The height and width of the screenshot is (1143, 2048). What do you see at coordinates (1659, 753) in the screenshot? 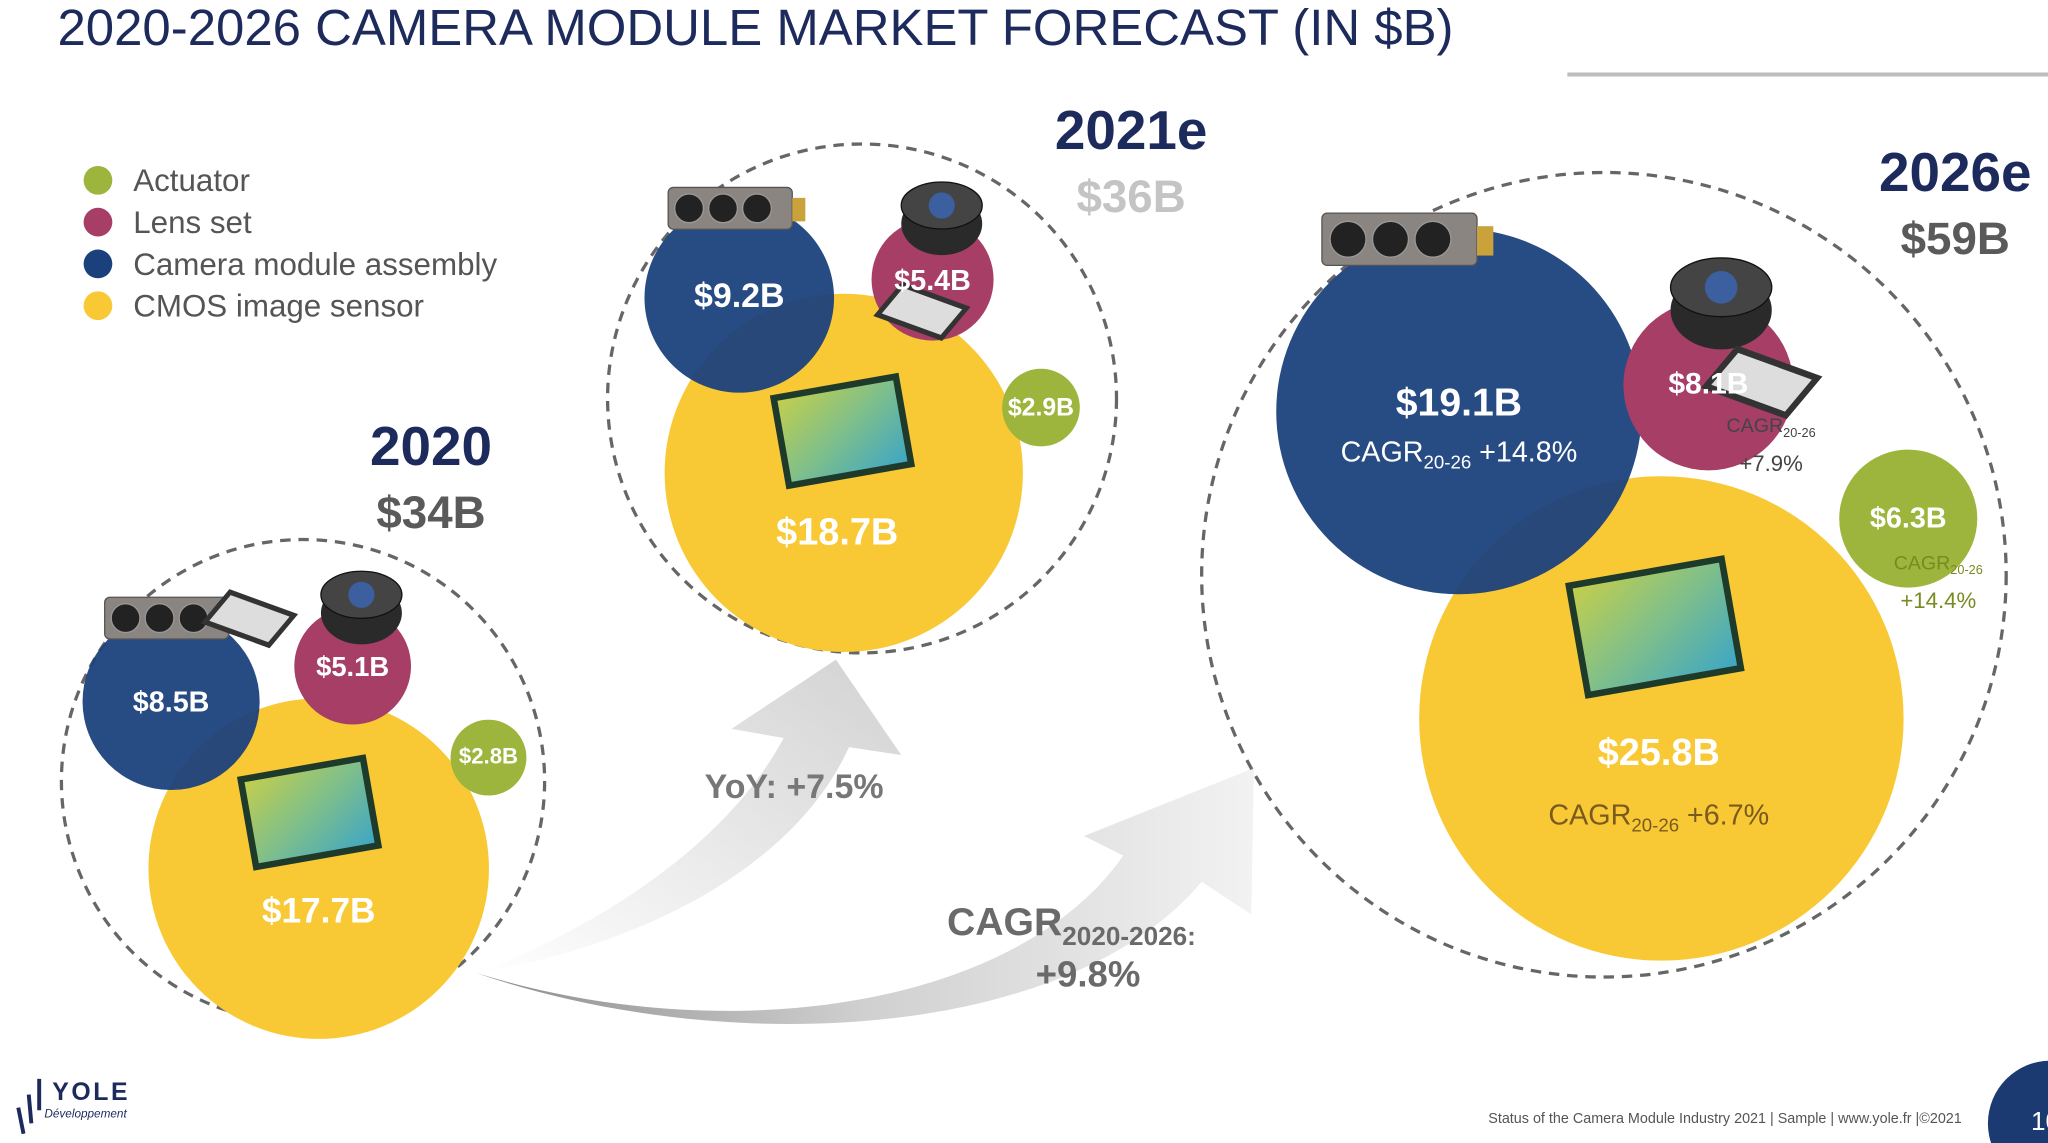
I see `bubble-label: $25.8B` at bounding box center [1659, 753].